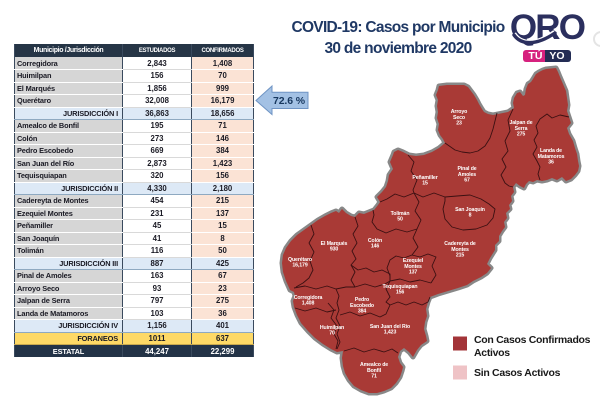 This screenshot has width=600, height=412. What do you see at coordinates (521, 134) in the screenshot?
I see `svg-text: 275` at bounding box center [521, 134].